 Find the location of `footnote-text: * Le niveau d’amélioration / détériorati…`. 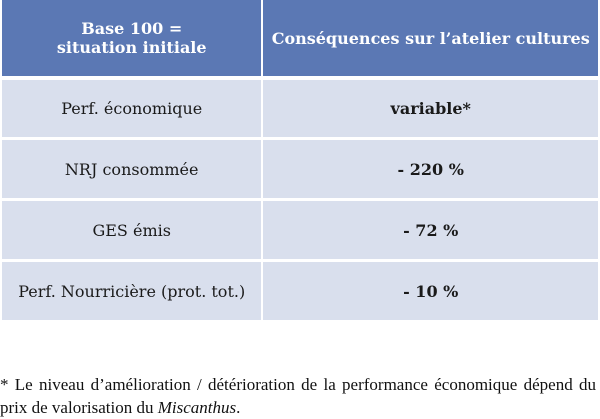

footnote-text: * Le niveau d’amélioration / détériorati… is located at coordinates (298, 396).